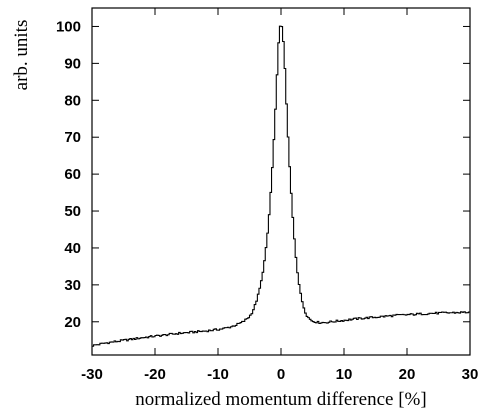 Image resolution: width=490 pixels, height=415 pixels. I want to click on y-tick-label: 60, so click(72, 174).